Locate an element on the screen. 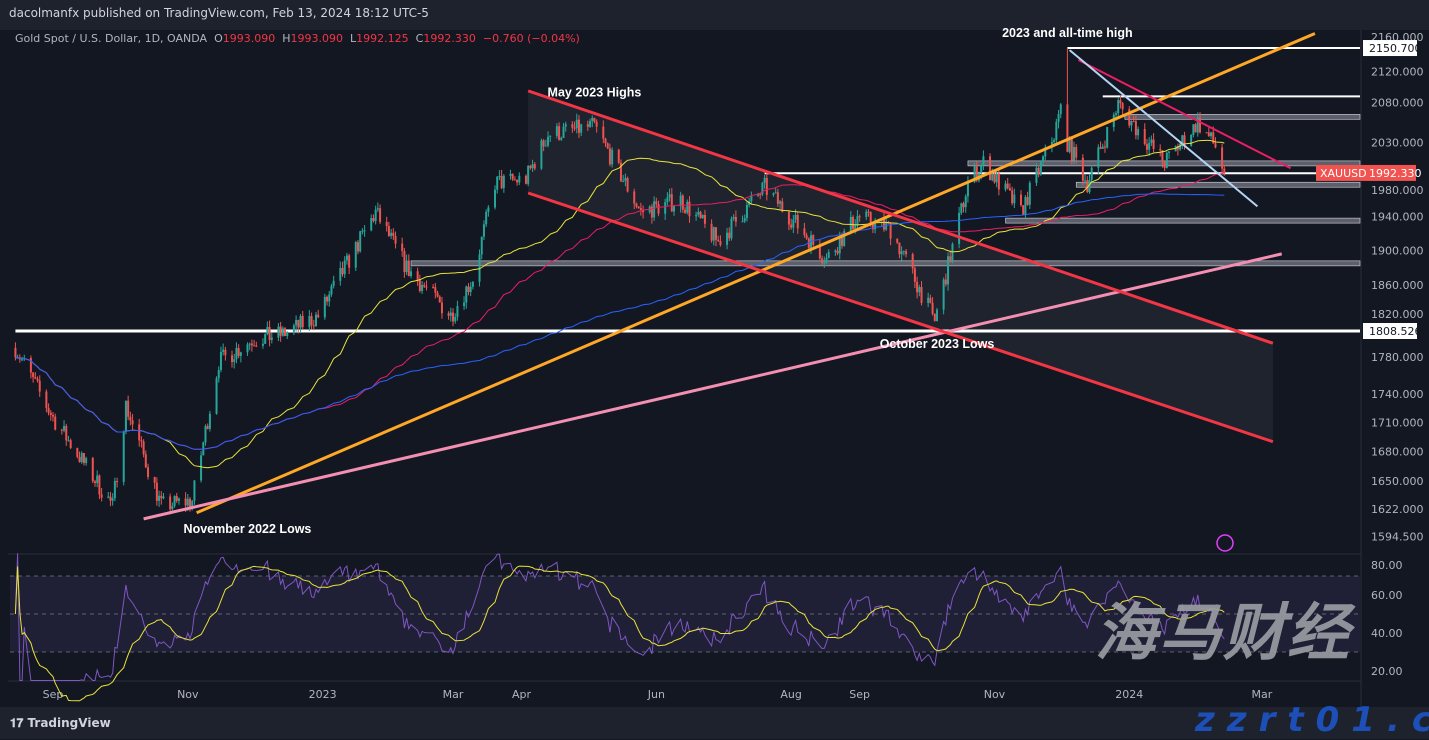  tradingview-logo: 𝟏𝟕 TradingView is located at coordinates (60, 723).